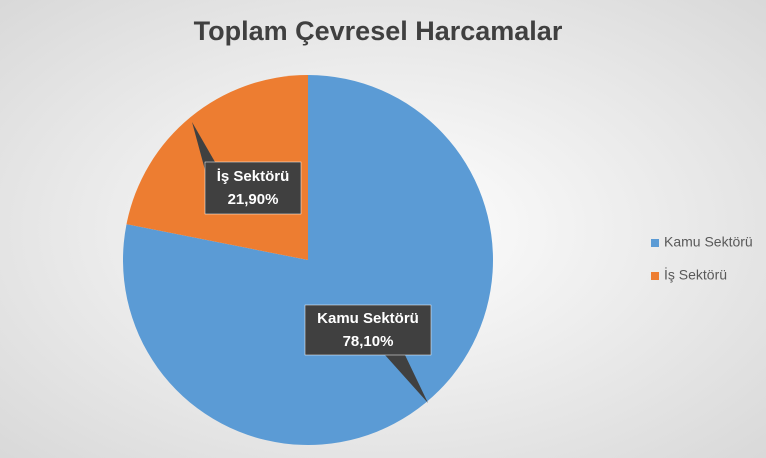  Describe the element at coordinates (708, 242) in the screenshot. I see `legend-label: Kamu Sektörü` at that location.